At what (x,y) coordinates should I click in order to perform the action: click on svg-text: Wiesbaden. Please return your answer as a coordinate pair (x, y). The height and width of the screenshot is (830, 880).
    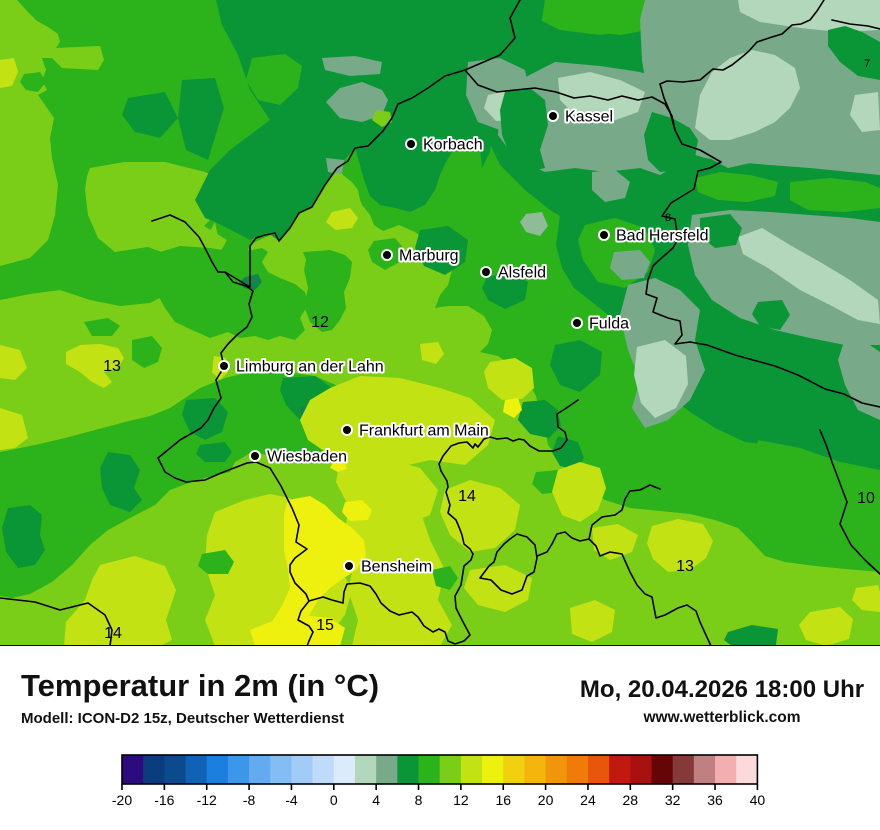
    Looking at the image, I should click on (307, 457).